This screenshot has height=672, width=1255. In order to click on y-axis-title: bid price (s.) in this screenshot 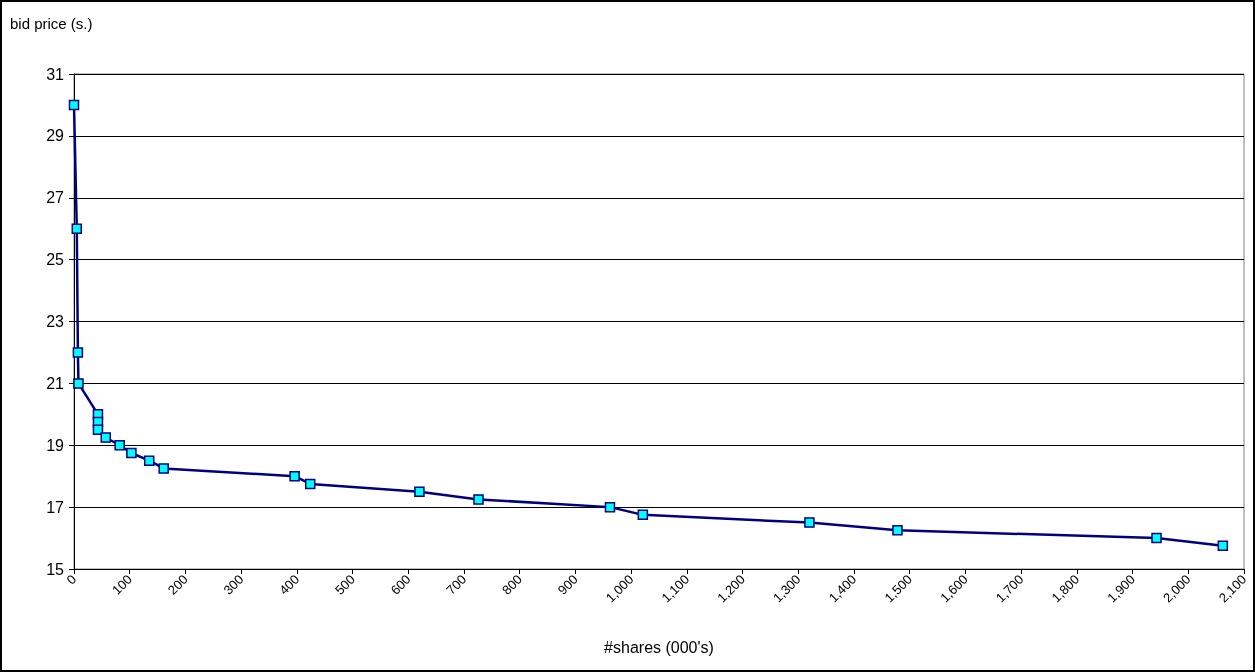, I will do `click(51, 23)`.